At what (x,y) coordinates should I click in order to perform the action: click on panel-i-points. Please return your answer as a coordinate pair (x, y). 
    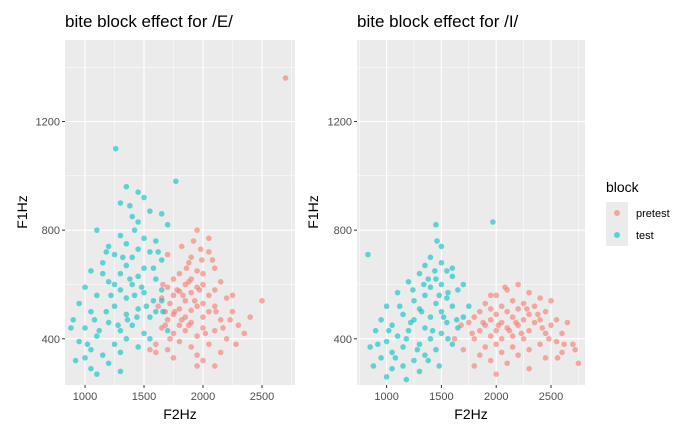
    Looking at the image, I should click on (473, 301).